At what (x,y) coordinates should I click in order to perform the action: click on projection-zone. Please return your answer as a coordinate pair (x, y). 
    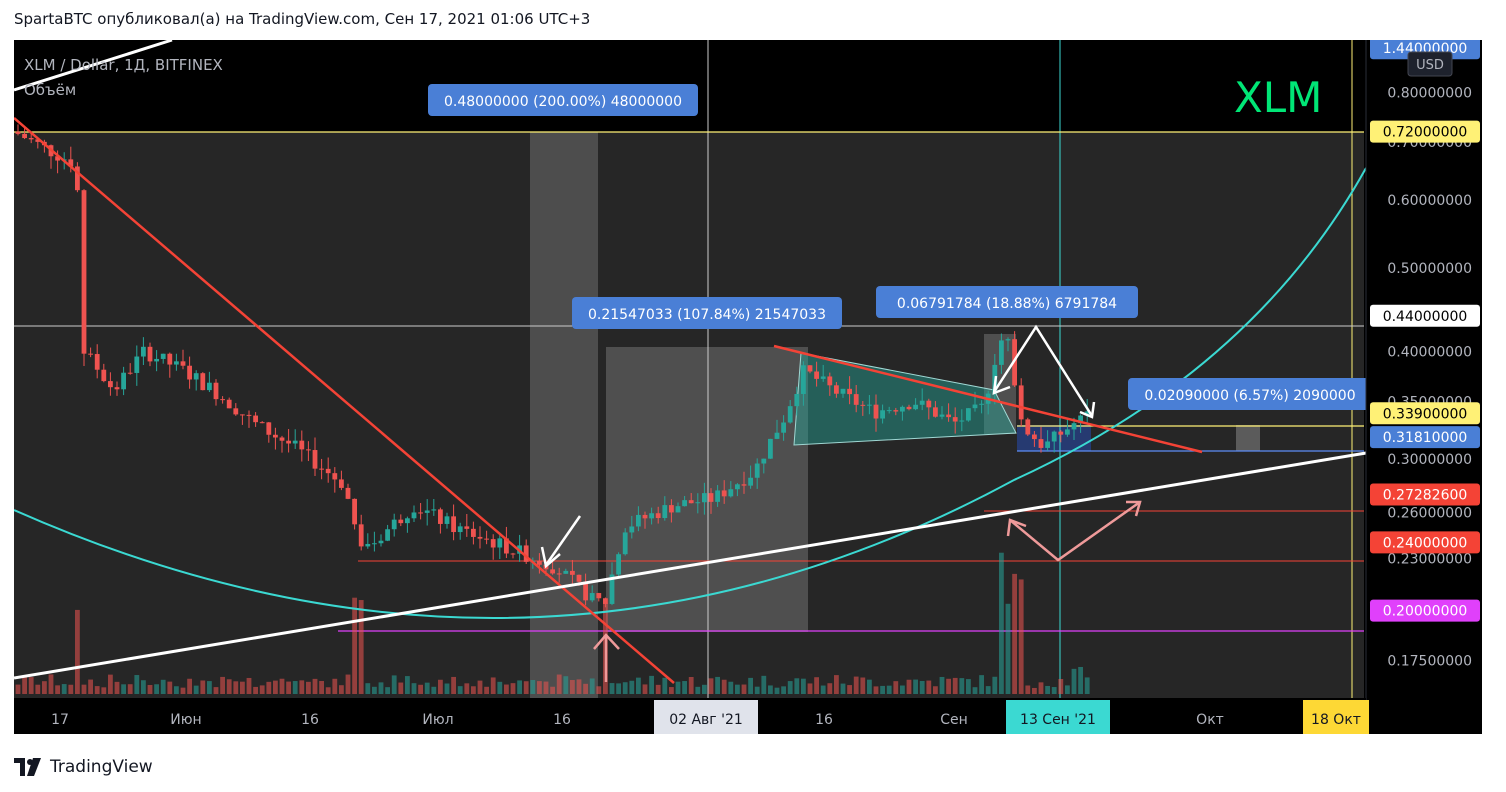
    Looking at the image, I should click on (1248, 438).